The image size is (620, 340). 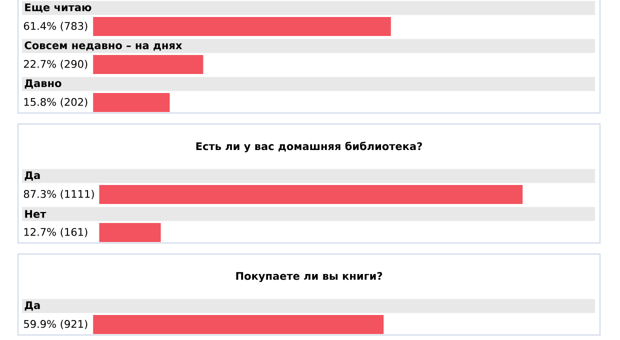 What do you see at coordinates (56, 325) in the screenshot?
I see `data-label: 59.9% (921)` at bounding box center [56, 325].